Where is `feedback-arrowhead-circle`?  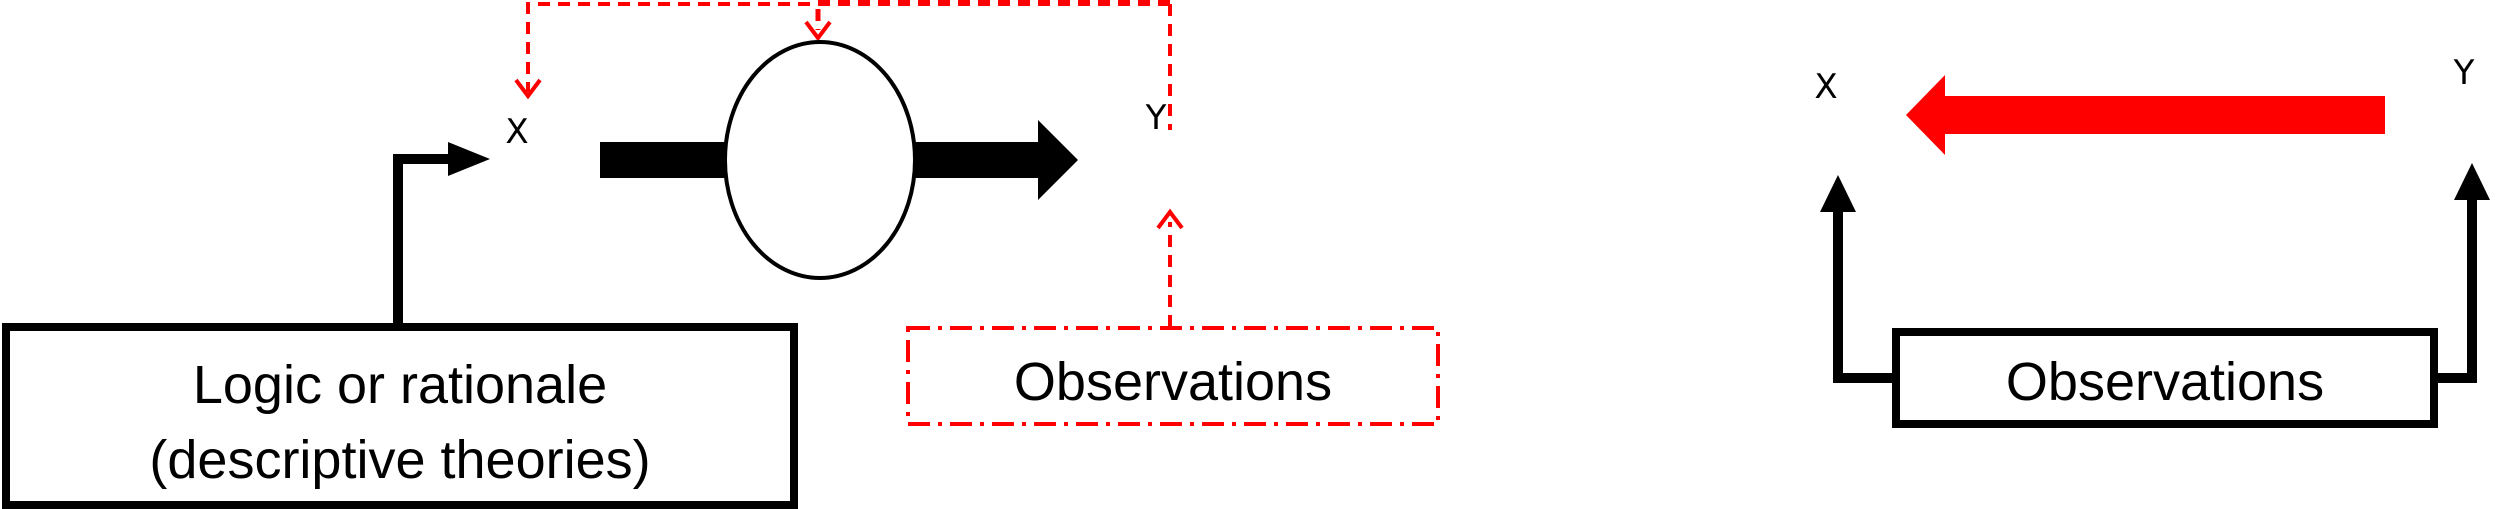
feedback-arrowhead-circle is located at coordinates (818, 31).